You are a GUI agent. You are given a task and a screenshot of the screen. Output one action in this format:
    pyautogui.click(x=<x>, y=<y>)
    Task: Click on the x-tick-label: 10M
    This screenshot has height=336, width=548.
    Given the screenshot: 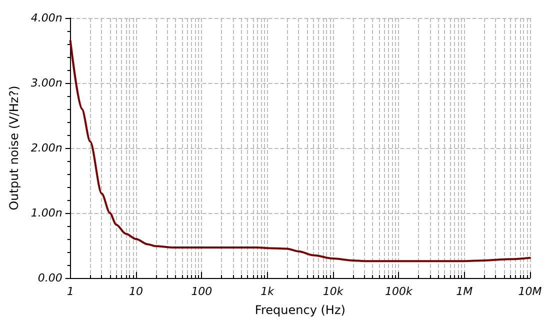 What is the action you would take?
    pyautogui.click(x=530, y=291)
    